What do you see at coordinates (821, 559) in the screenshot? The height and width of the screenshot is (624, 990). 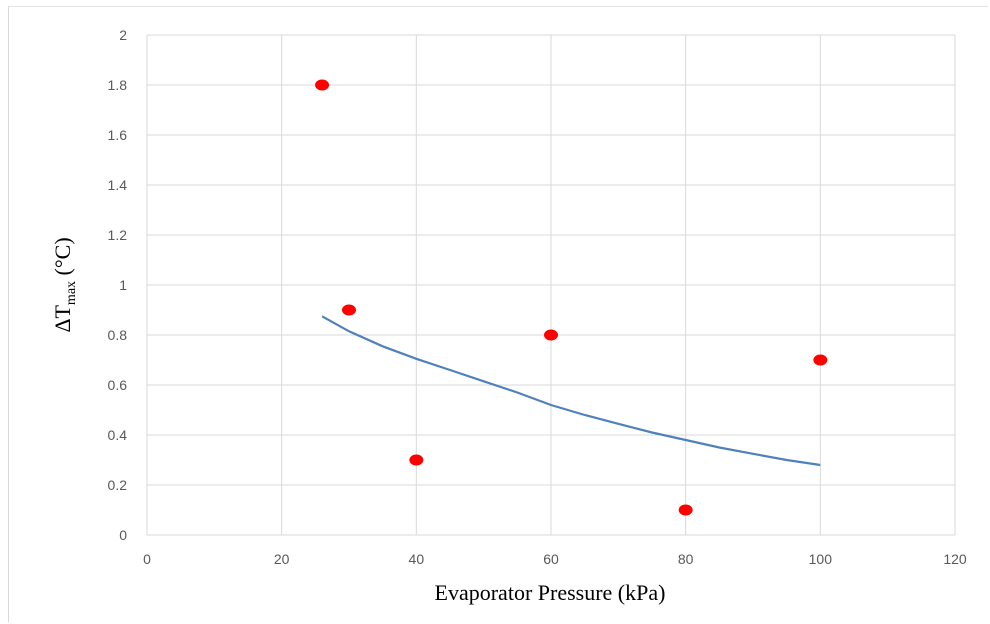 I see `x-tick-label: 100` at bounding box center [821, 559].